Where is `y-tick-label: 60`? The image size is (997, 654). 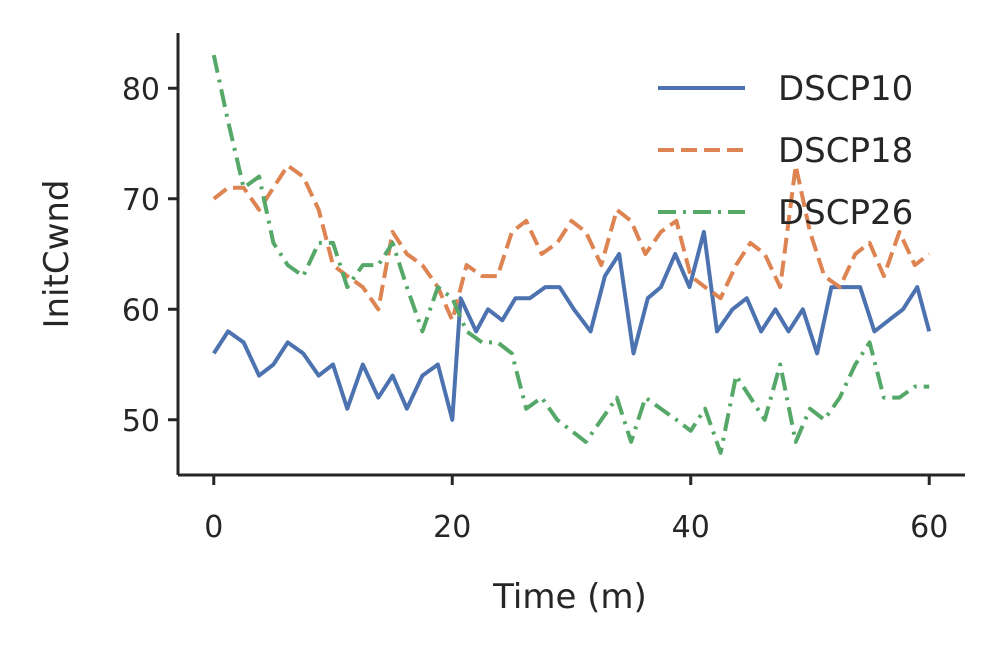 y-tick-label: 60 is located at coordinates (141, 310).